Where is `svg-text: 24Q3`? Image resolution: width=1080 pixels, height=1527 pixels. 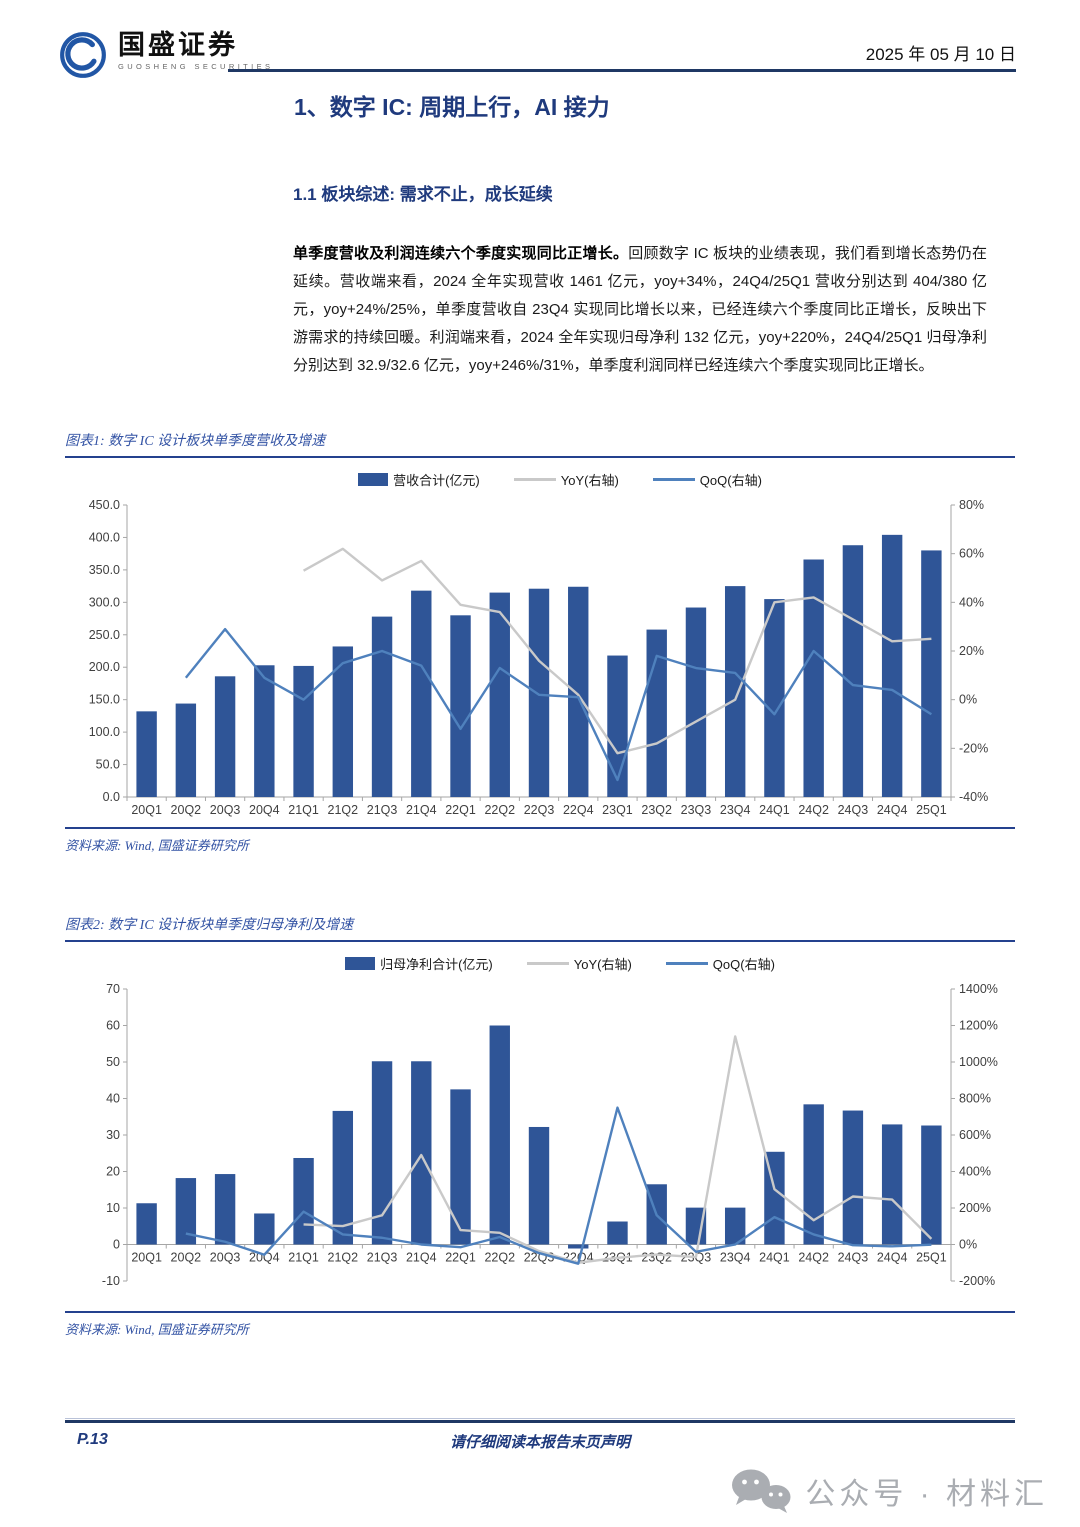 svg-text: 24Q3 is located at coordinates (853, 1258).